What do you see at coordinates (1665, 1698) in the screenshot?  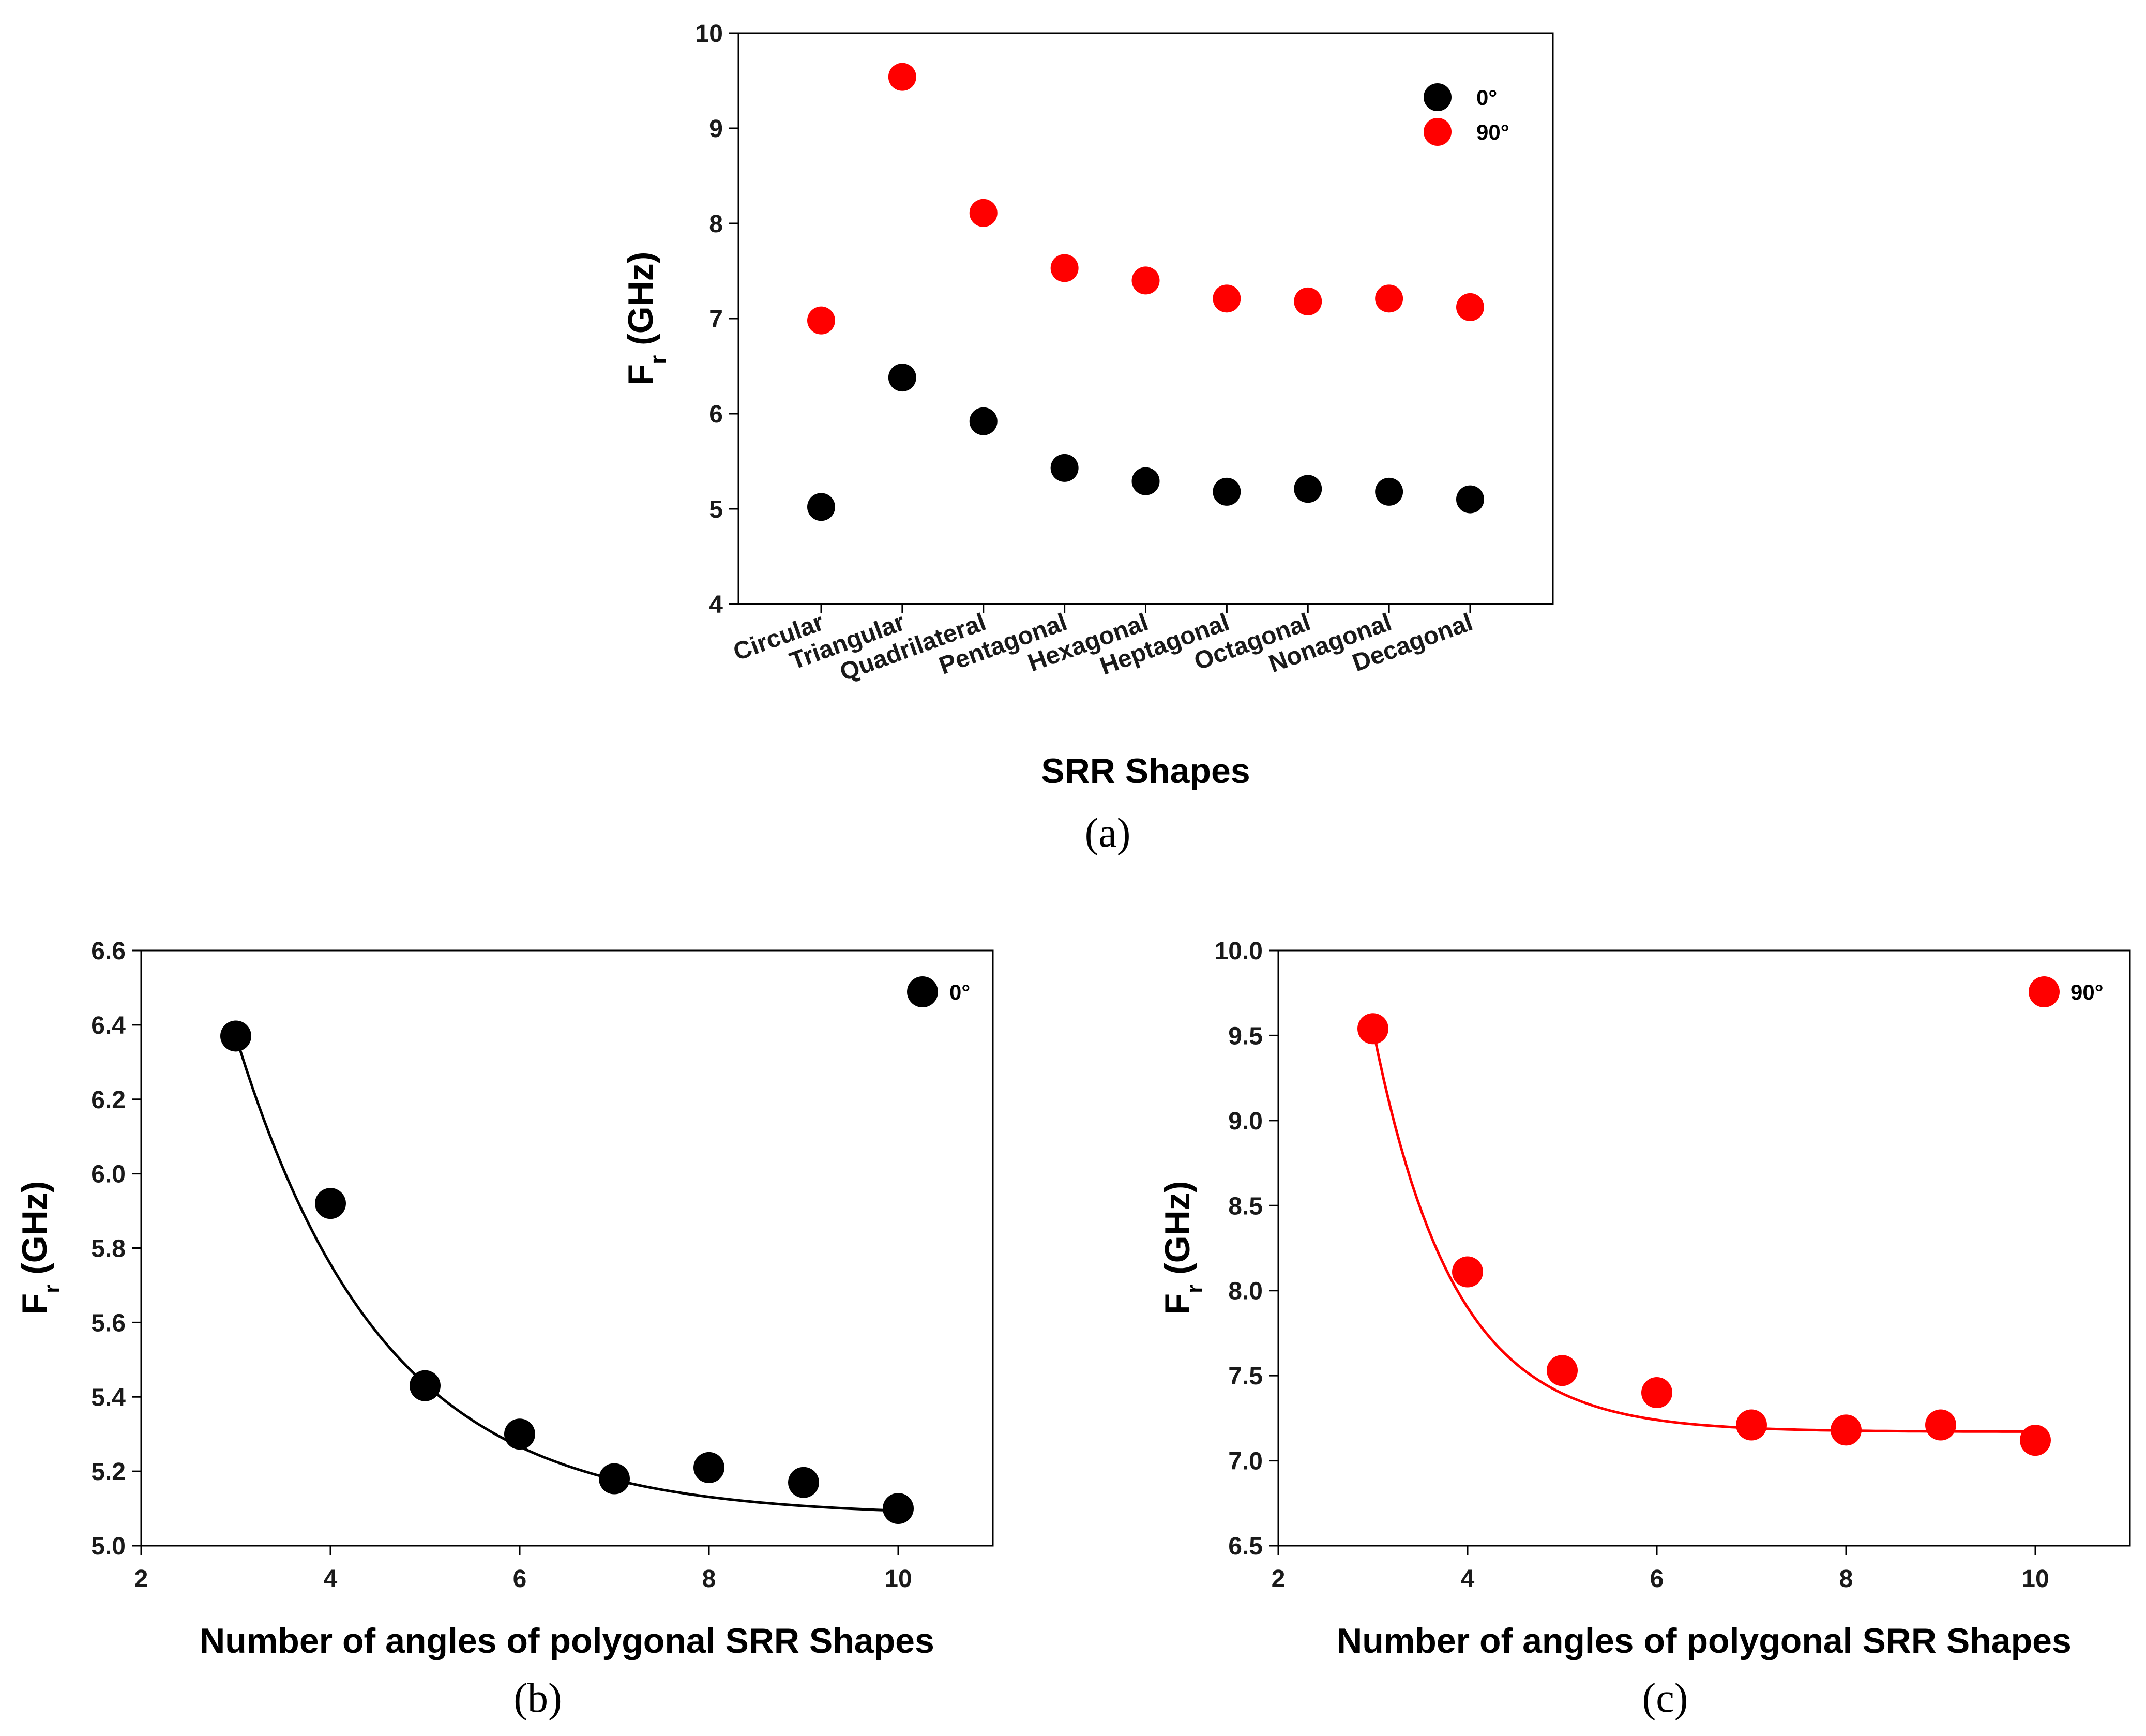 I see `chart-c-caption: (c)` at bounding box center [1665, 1698].